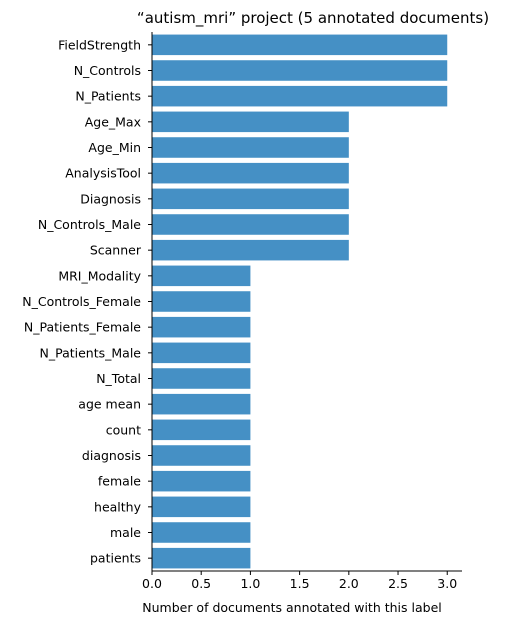 This screenshot has height=628, width=511. Describe the element at coordinates (81, 301) in the screenshot. I see `y-tick-label: N_Controls_Female` at that location.